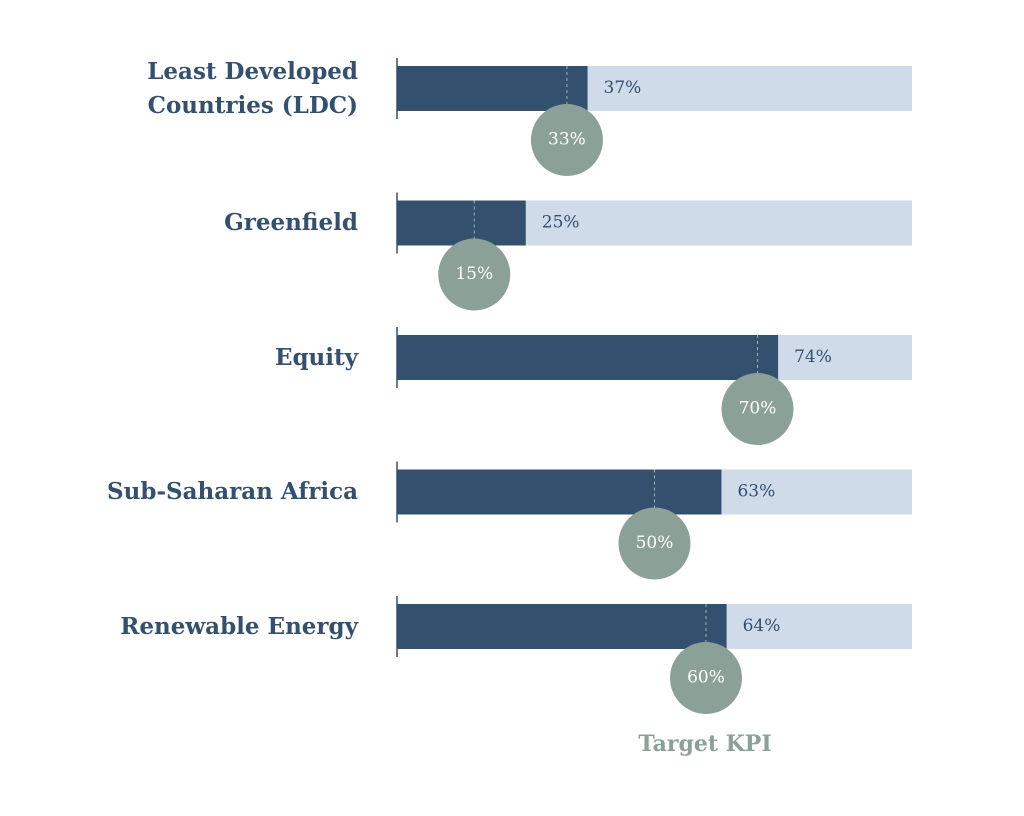 The width and height of the screenshot is (1024, 816). What do you see at coordinates (232, 491) in the screenshot?
I see `category-label: Sub-Saharan Africa` at bounding box center [232, 491].